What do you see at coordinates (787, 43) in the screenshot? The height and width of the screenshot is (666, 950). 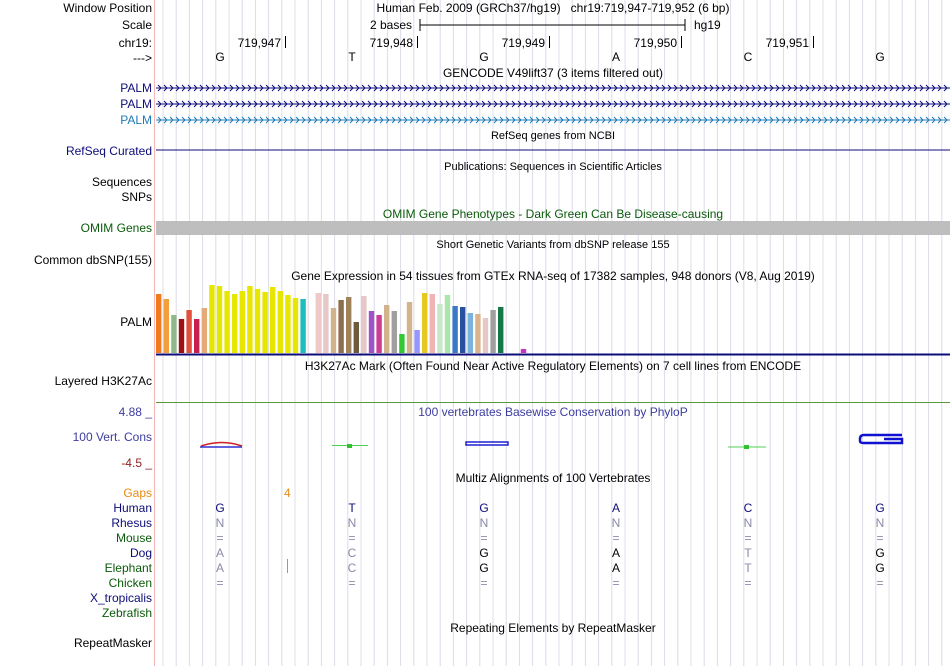 I see `ruler-tick-label: 719,951` at bounding box center [787, 43].